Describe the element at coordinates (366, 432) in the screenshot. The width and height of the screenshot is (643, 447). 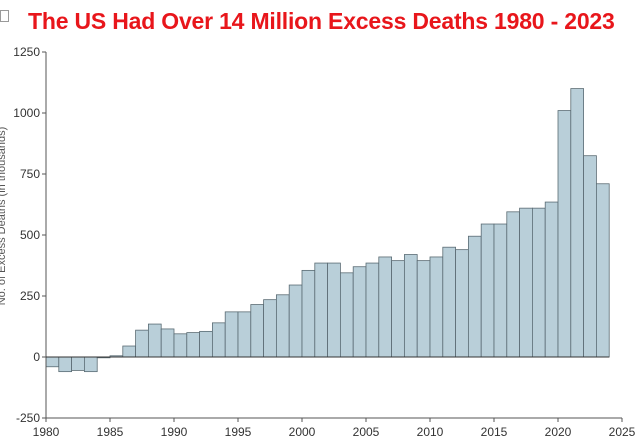
I see `x-tick-label: 2005` at that location.